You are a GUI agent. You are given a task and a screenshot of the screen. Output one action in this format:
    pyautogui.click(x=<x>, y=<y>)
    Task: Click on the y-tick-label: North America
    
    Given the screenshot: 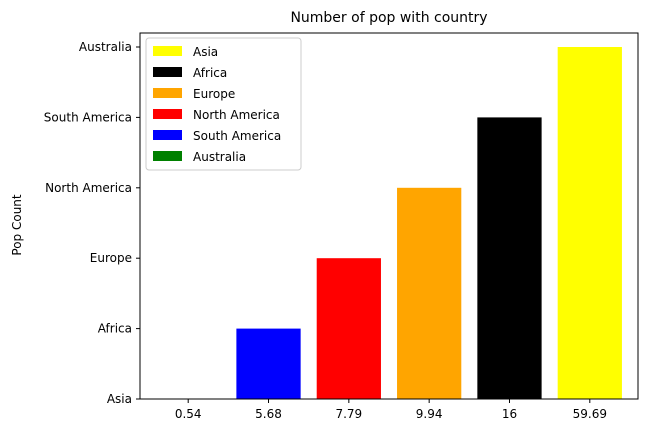 What is the action you would take?
    pyautogui.click(x=88, y=188)
    